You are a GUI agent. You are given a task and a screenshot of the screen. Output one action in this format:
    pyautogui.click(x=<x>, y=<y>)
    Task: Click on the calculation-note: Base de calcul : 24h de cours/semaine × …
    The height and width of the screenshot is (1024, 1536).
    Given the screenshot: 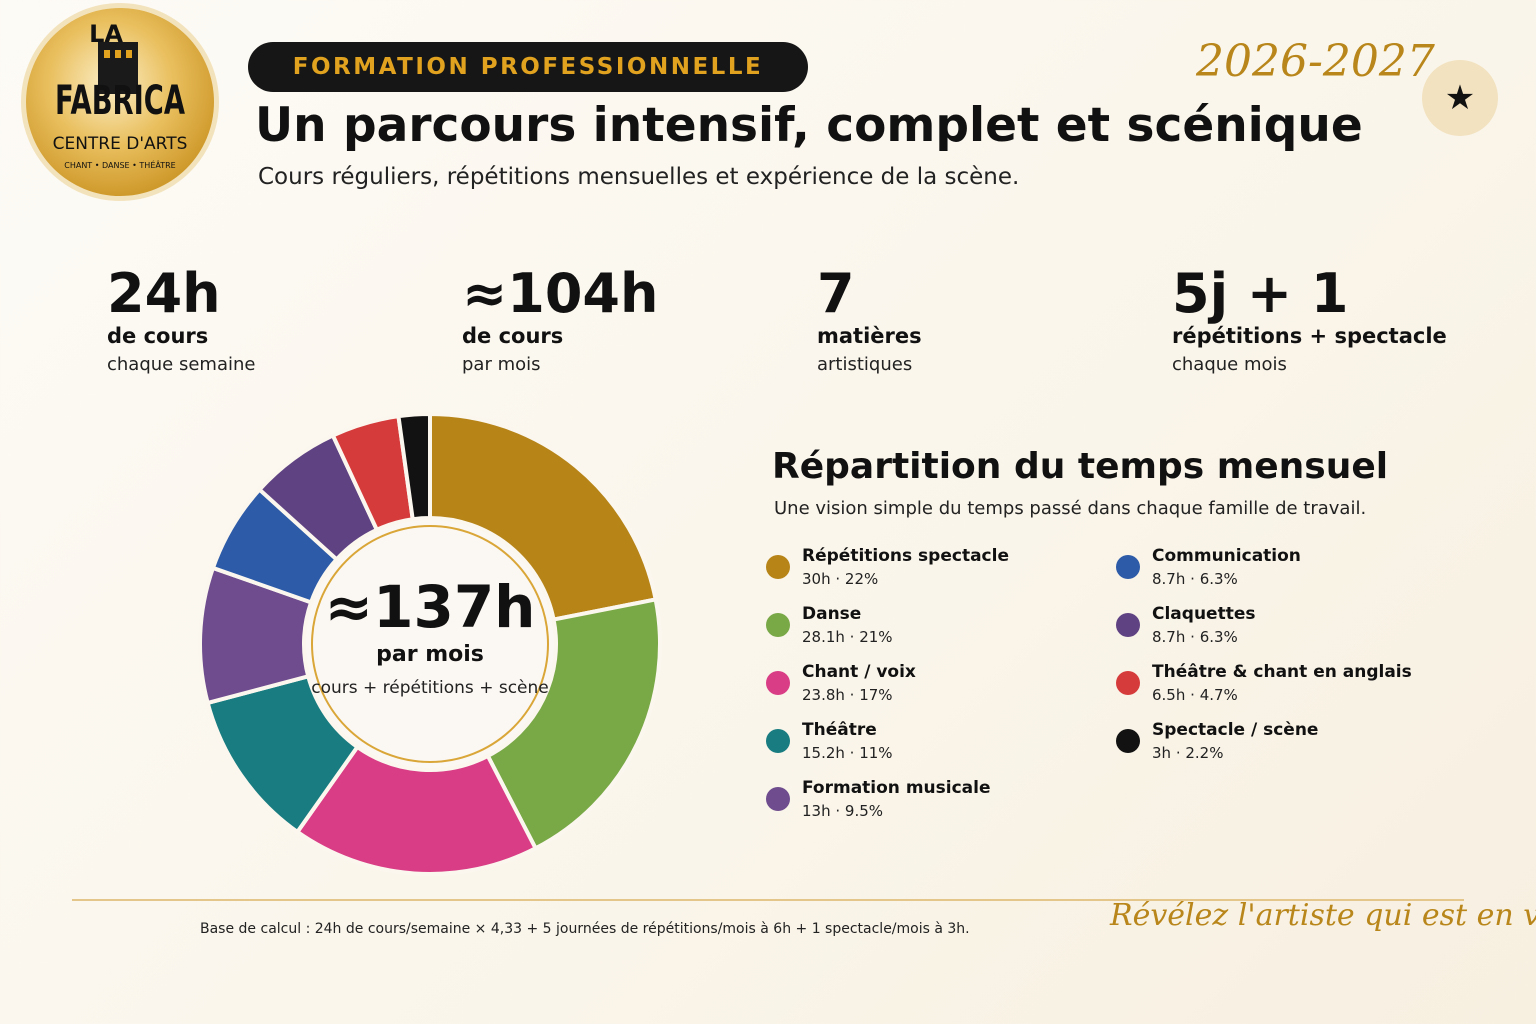 What is the action you would take?
    pyautogui.click(x=585, y=929)
    